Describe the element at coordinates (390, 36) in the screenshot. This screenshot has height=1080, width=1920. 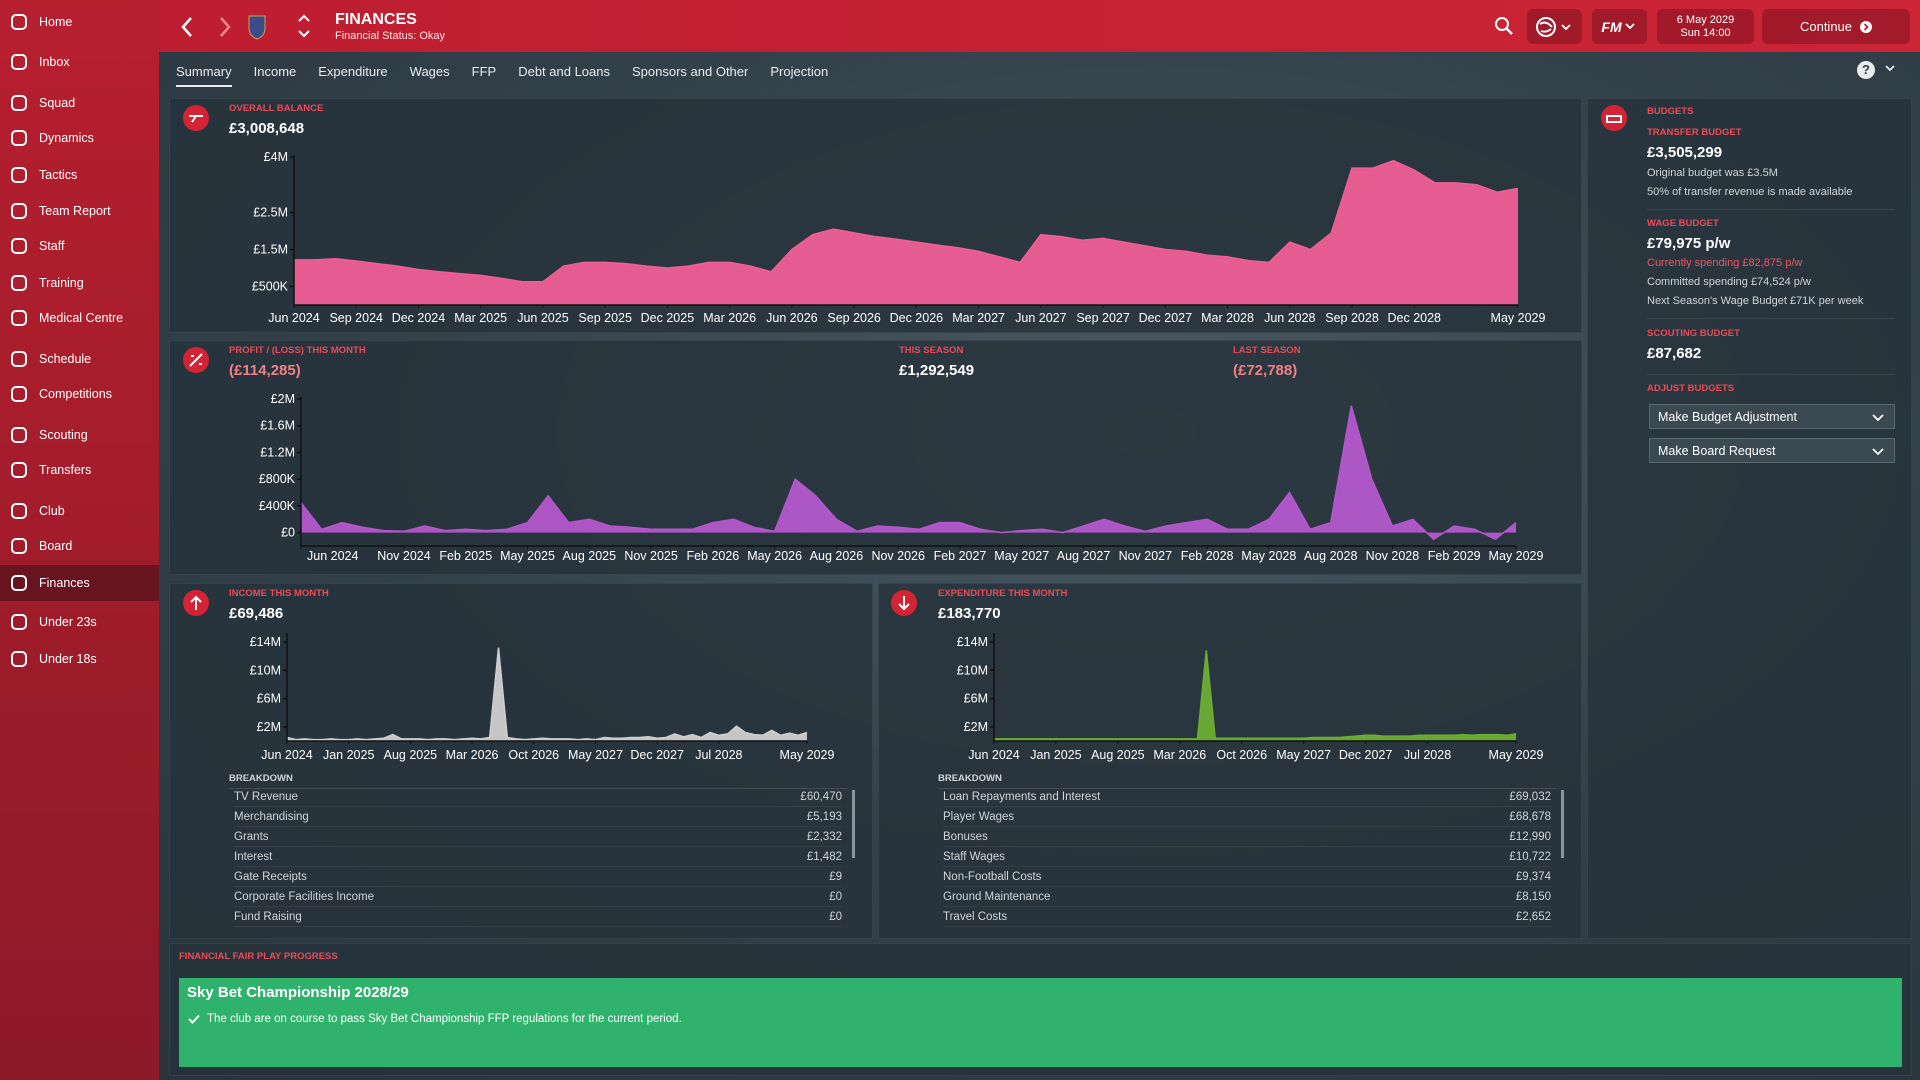
I see `page-subtitle: Financial Status: Okay` at that location.